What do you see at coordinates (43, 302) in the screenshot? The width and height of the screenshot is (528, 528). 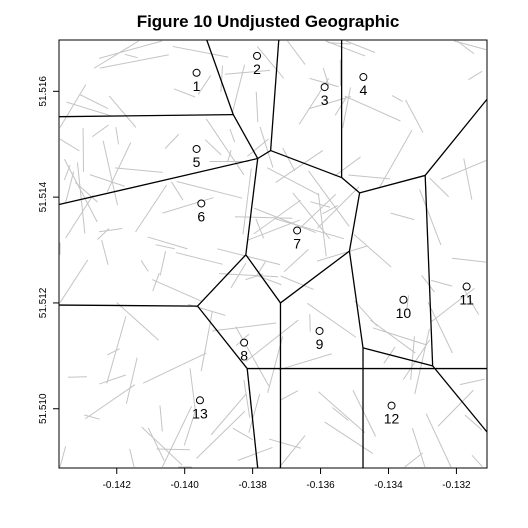 I see `y-tick-label: 51.512` at bounding box center [43, 302].